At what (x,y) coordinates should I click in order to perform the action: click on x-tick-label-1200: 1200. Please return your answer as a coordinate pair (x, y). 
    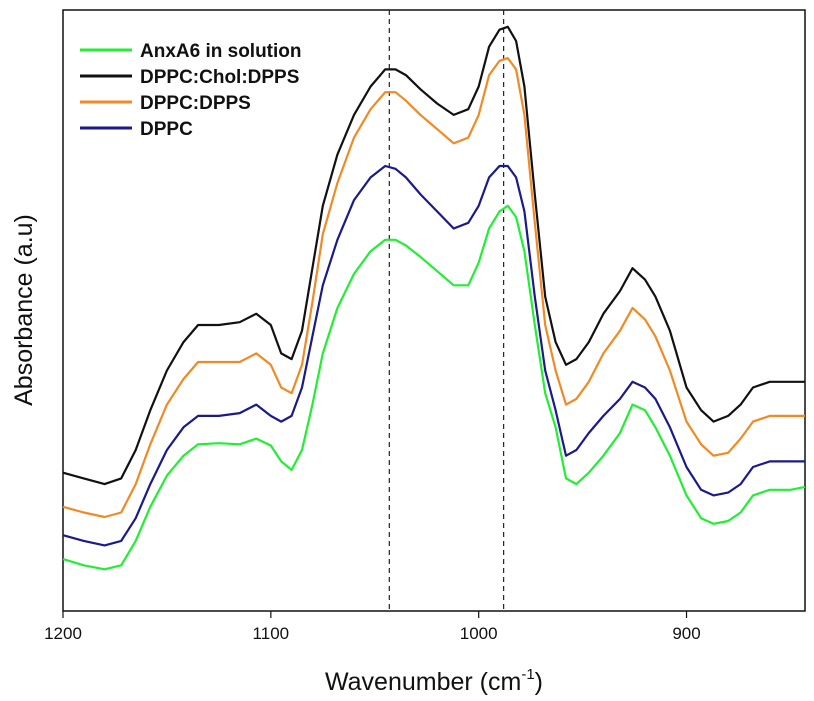
    Looking at the image, I should click on (63, 633).